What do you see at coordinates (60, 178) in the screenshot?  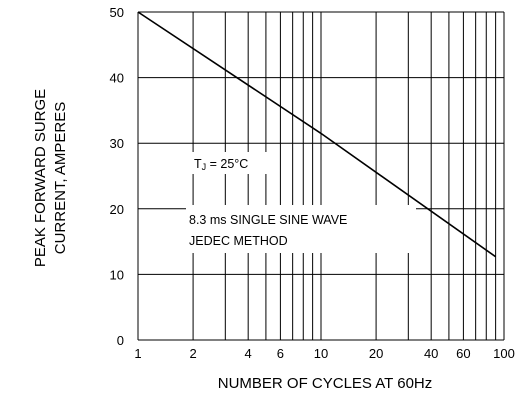 I see `y-axis-title-line: CURRENT, AMPERES` at bounding box center [60, 178].